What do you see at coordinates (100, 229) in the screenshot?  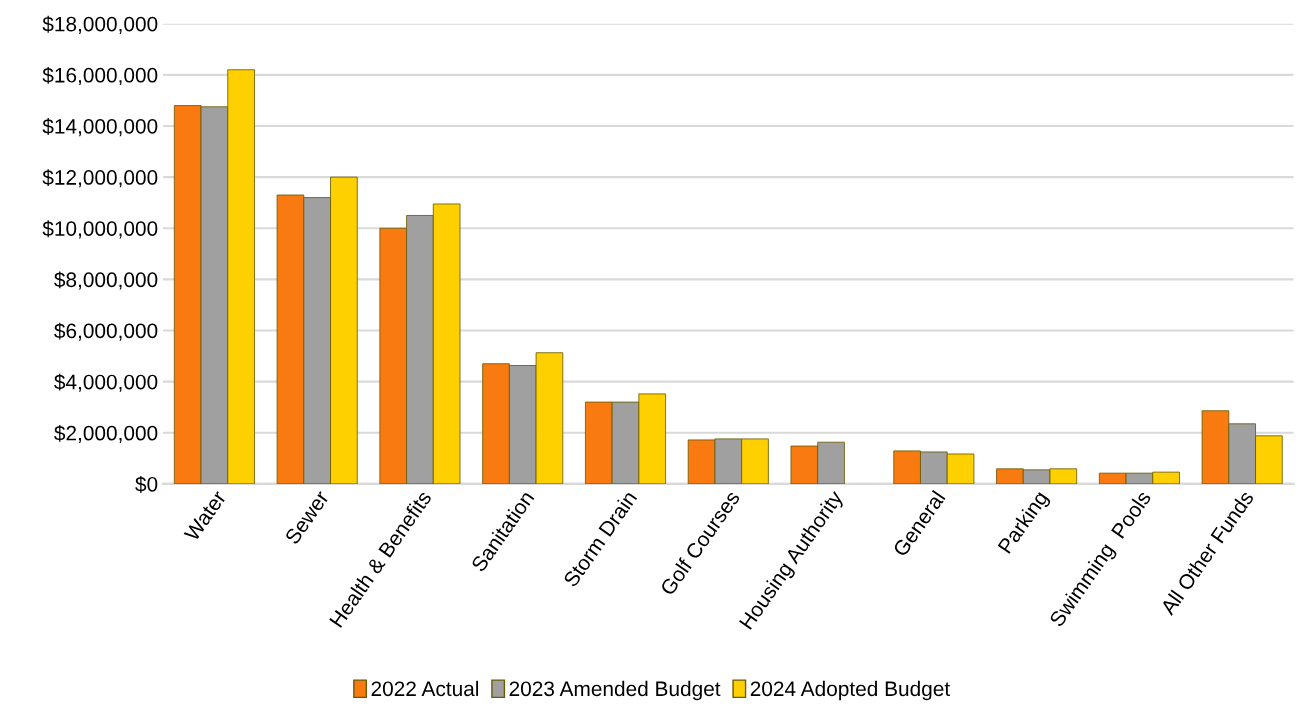 I see `y-tick-label: $10,000,000` at bounding box center [100, 229].